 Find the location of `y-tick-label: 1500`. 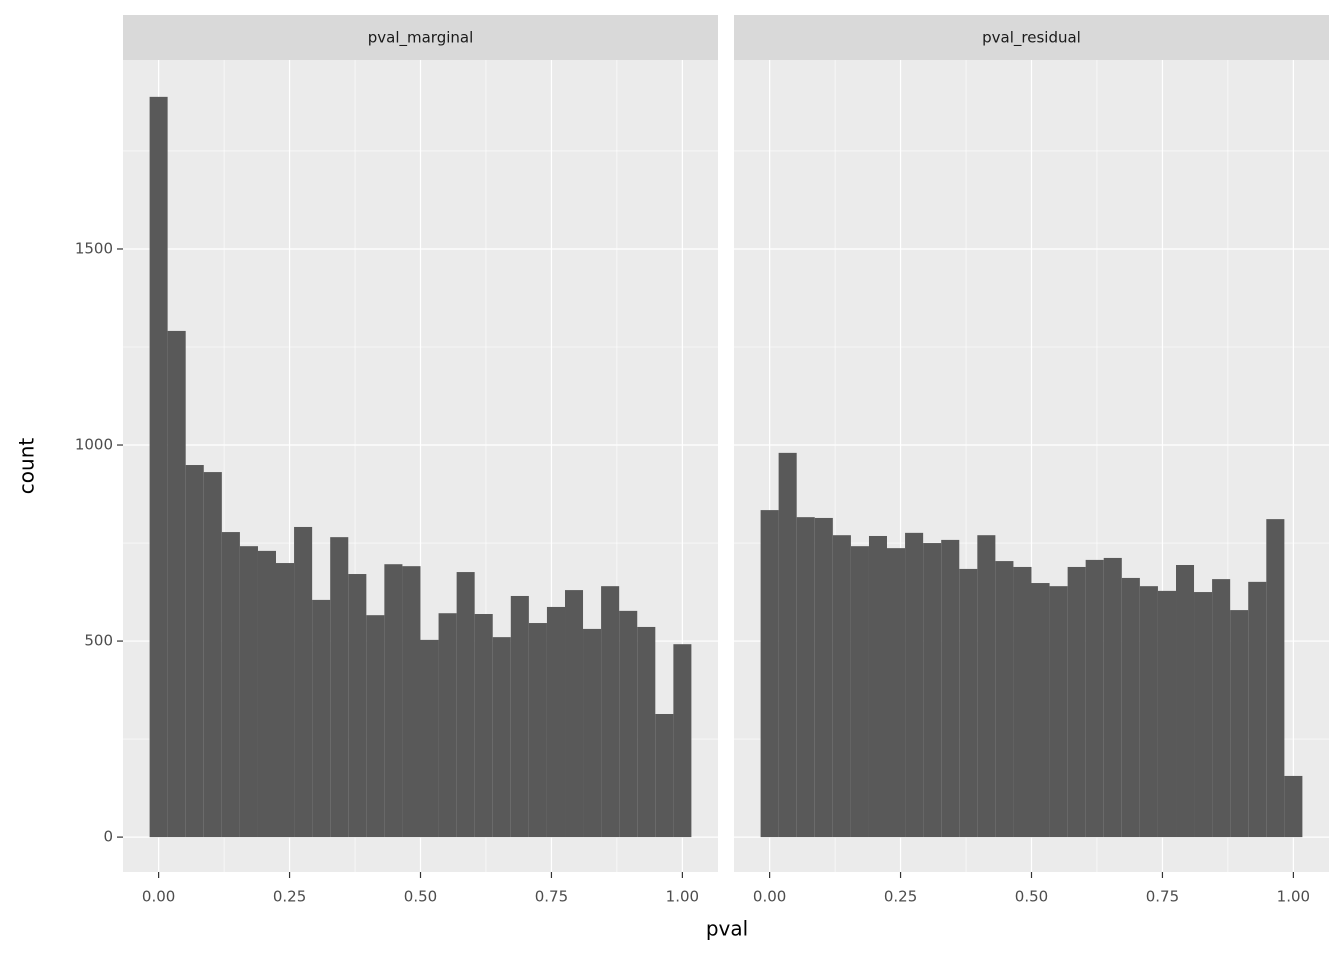

y-tick-label: 1500 is located at coordinates (94, 248).